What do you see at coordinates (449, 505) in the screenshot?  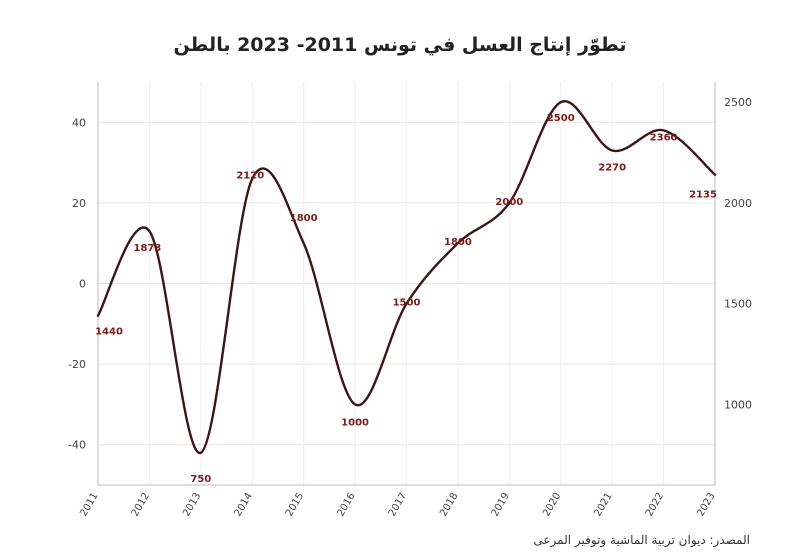 I see `x-tick-label: 2018` at bounding box center [449, 505].